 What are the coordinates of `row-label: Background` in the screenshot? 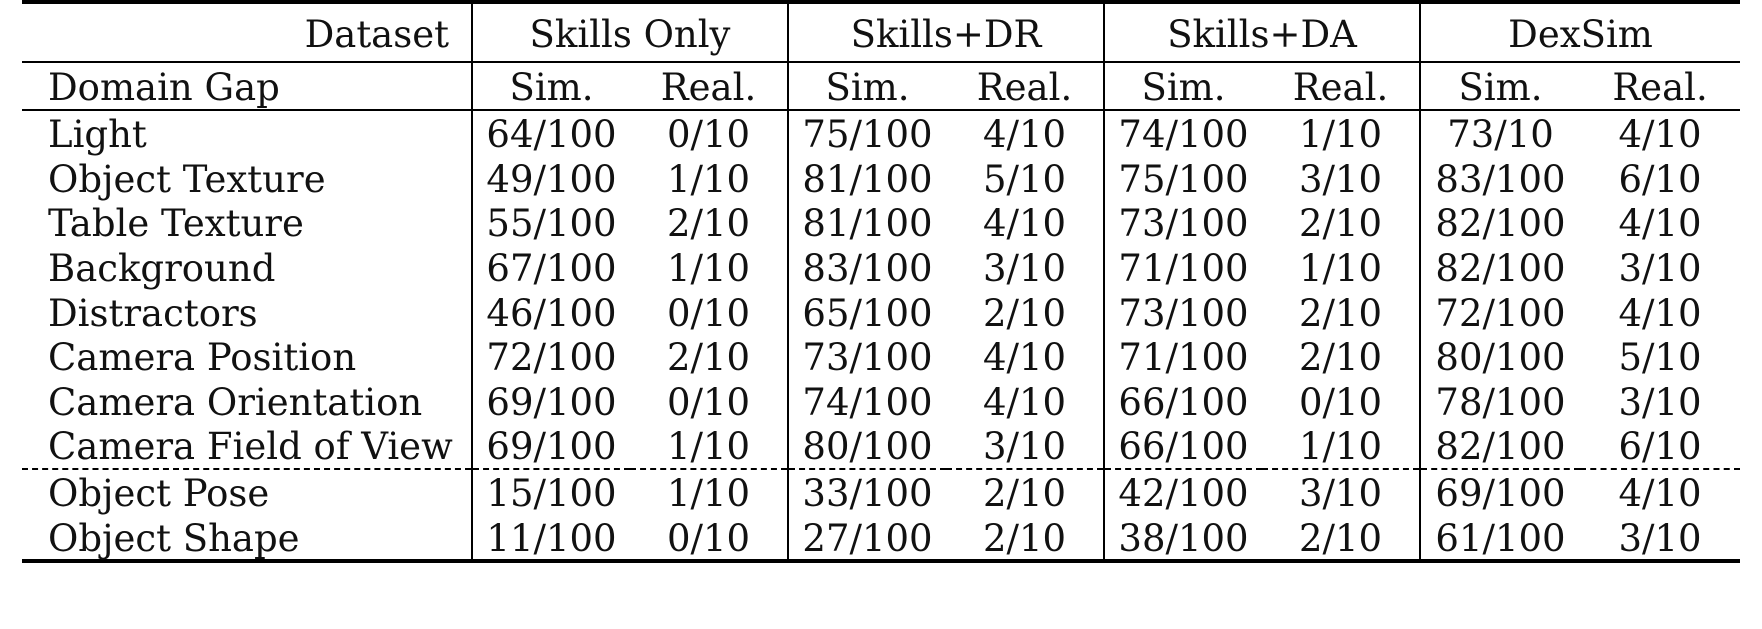 It's located at (162, 269).